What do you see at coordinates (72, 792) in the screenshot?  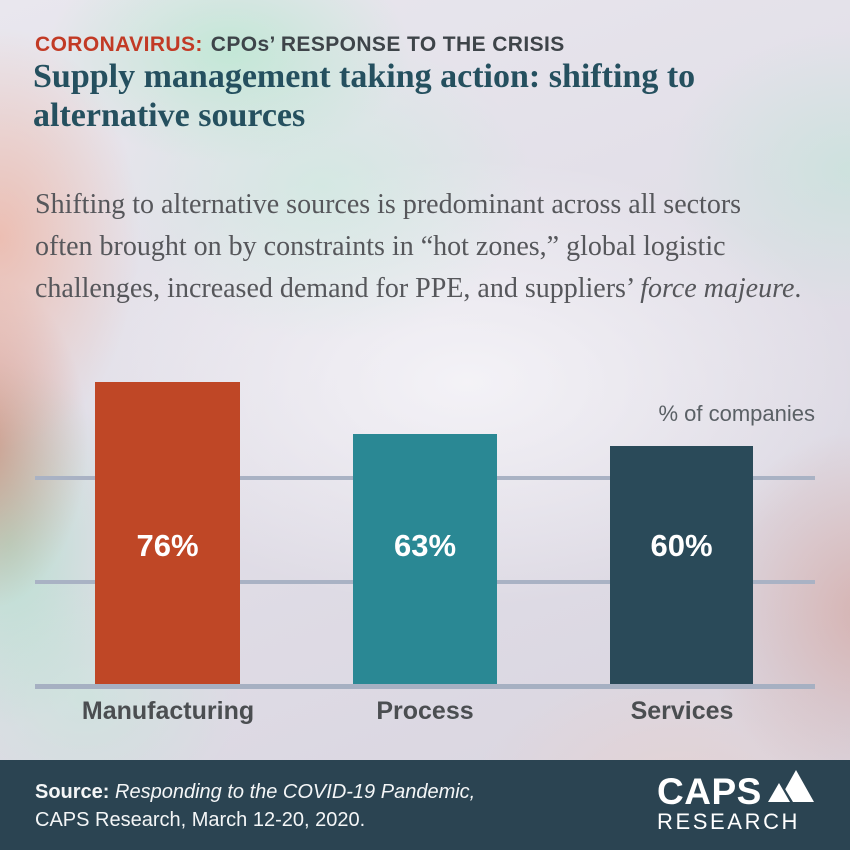 I see `source-label: Source:` at bounding box center [72, 792].